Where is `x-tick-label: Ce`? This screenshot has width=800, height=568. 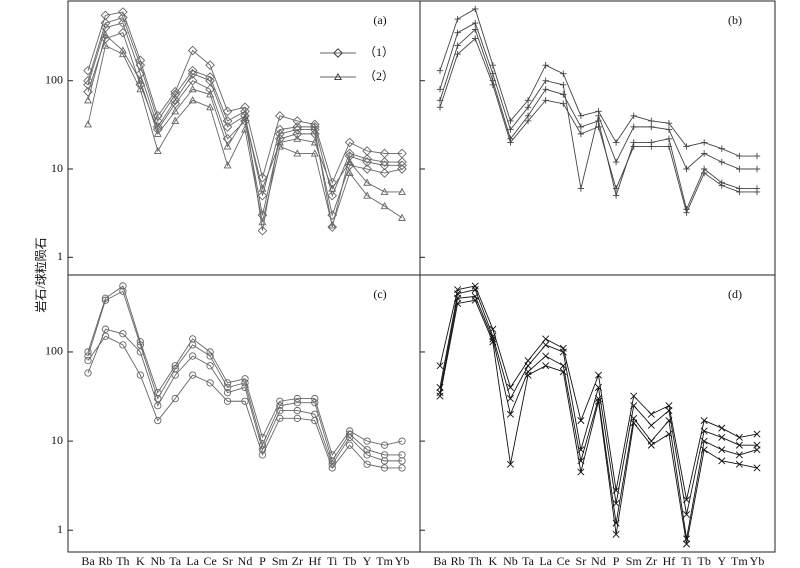
x-tick-label: Ce is located at coordinates (563, 561).